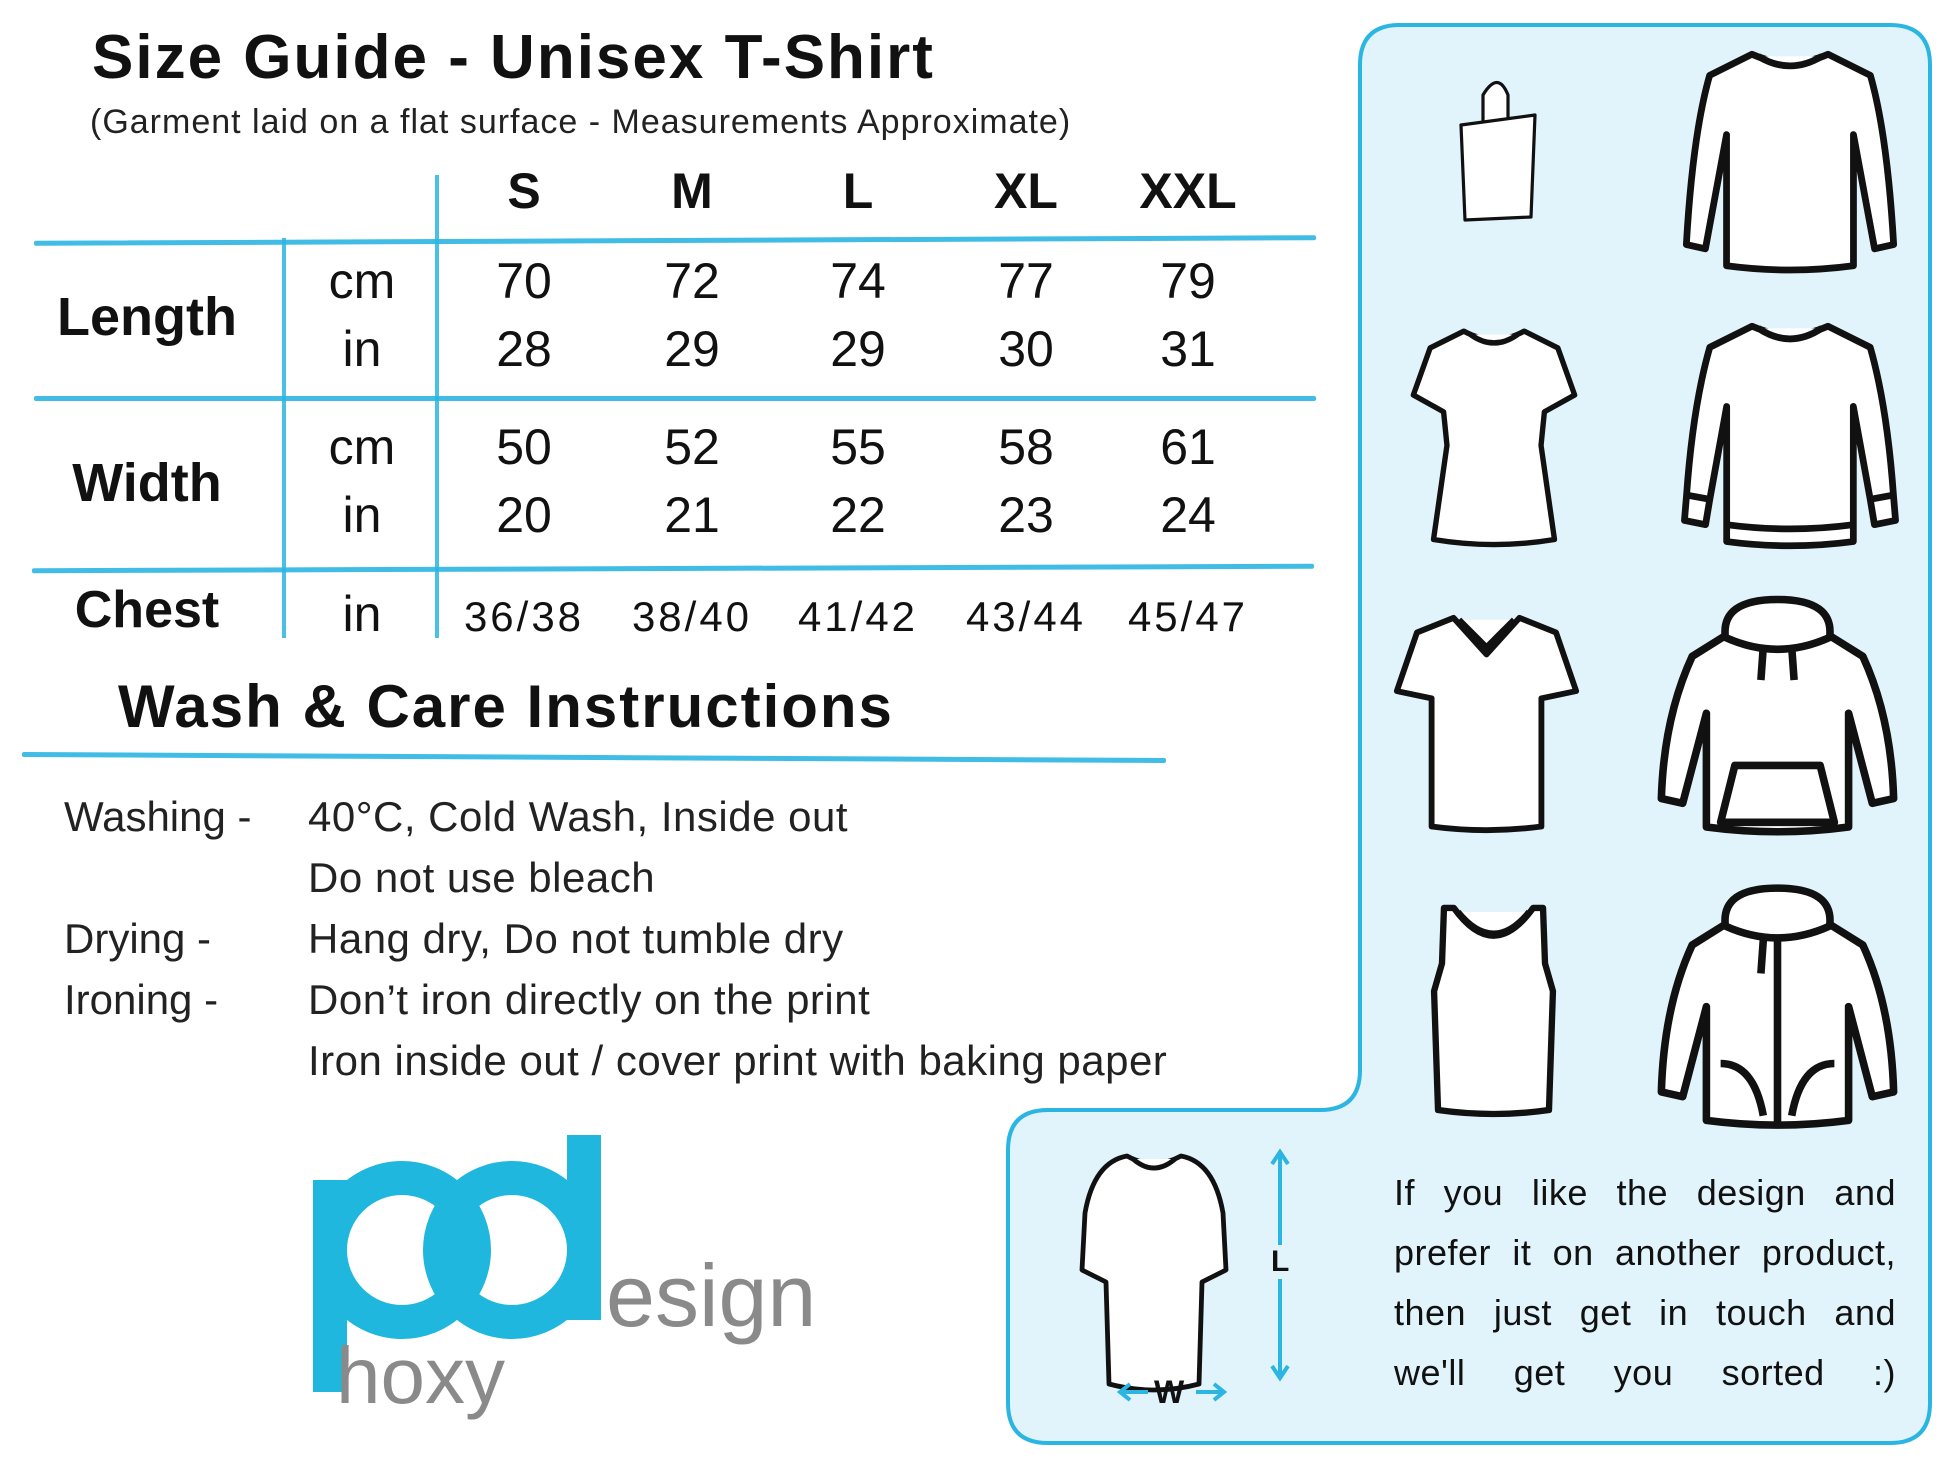 Image resolution: width=1946 pixels, height=1460 pixels. What do you see at coordinates (1494, 438) in the screenshot?
I see `fitted-t-shirt-icon` at bounding box center [1494, 438].